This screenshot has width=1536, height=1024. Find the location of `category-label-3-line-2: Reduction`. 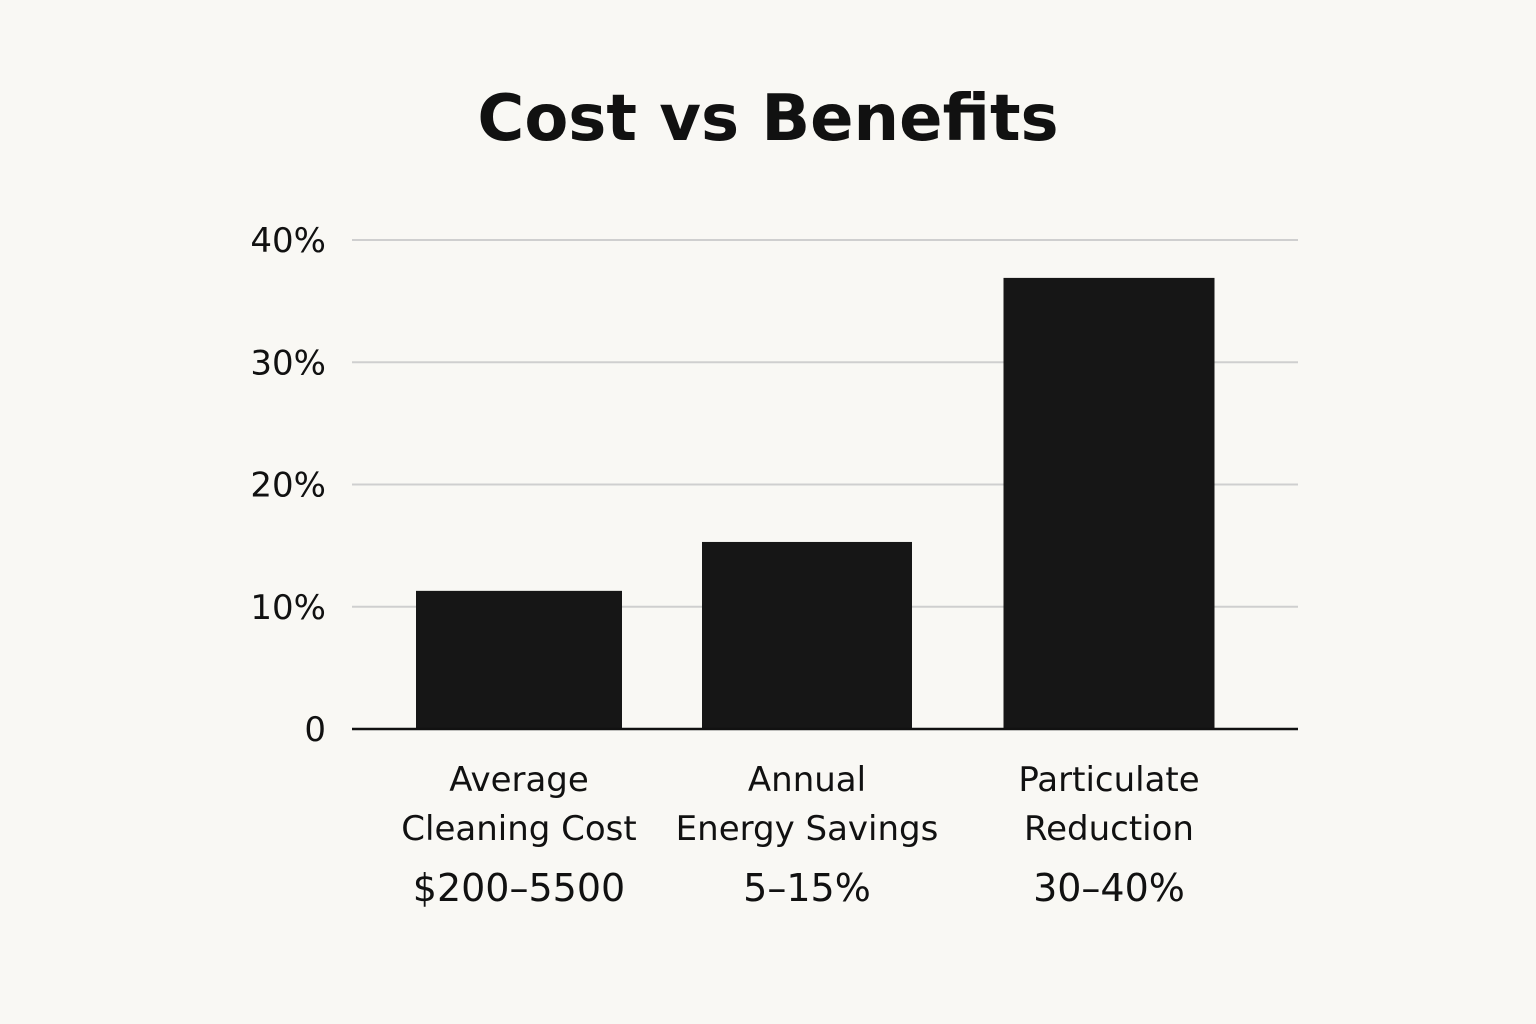

category-label-3-line-2: Reduction is located at coordinates (1109, 829).